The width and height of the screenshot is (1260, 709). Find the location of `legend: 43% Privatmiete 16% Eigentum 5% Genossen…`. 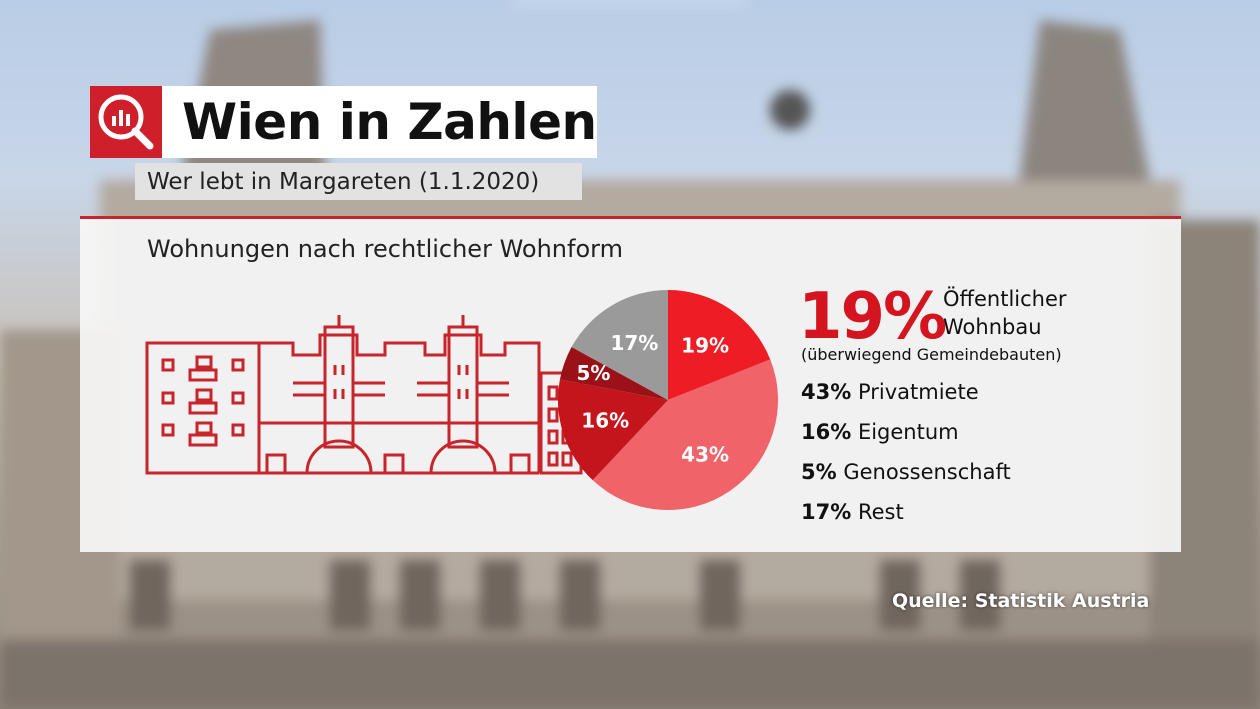

legend: 43% Privatmiete 16% Eigentum 5% Genossen… is located at coordinates (906, 458).